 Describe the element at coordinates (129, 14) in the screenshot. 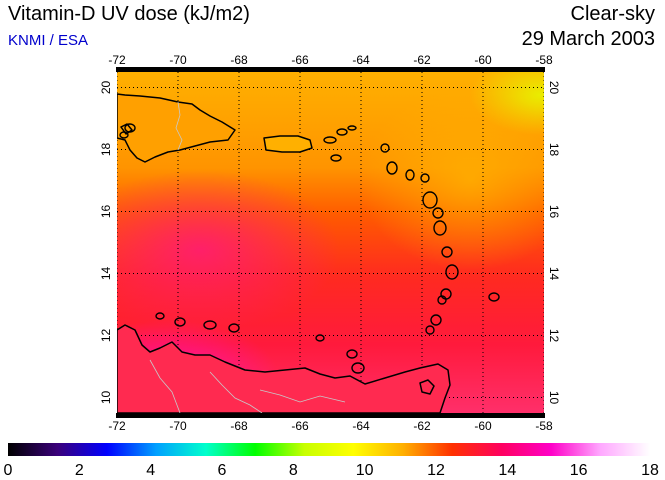

I see `map-title: Vitamin-D UV dose (kJ/m2)` at that location.